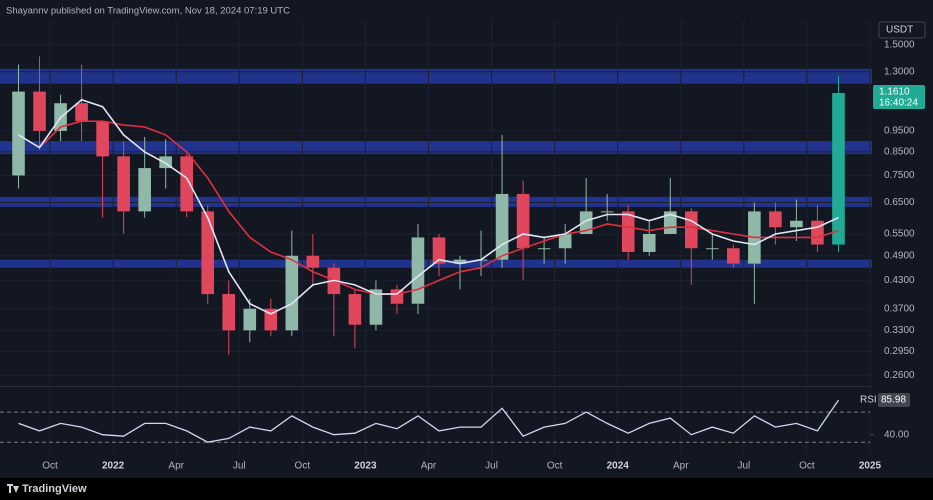  I want to click on x-tick-label: 2025, so click(870, 466).